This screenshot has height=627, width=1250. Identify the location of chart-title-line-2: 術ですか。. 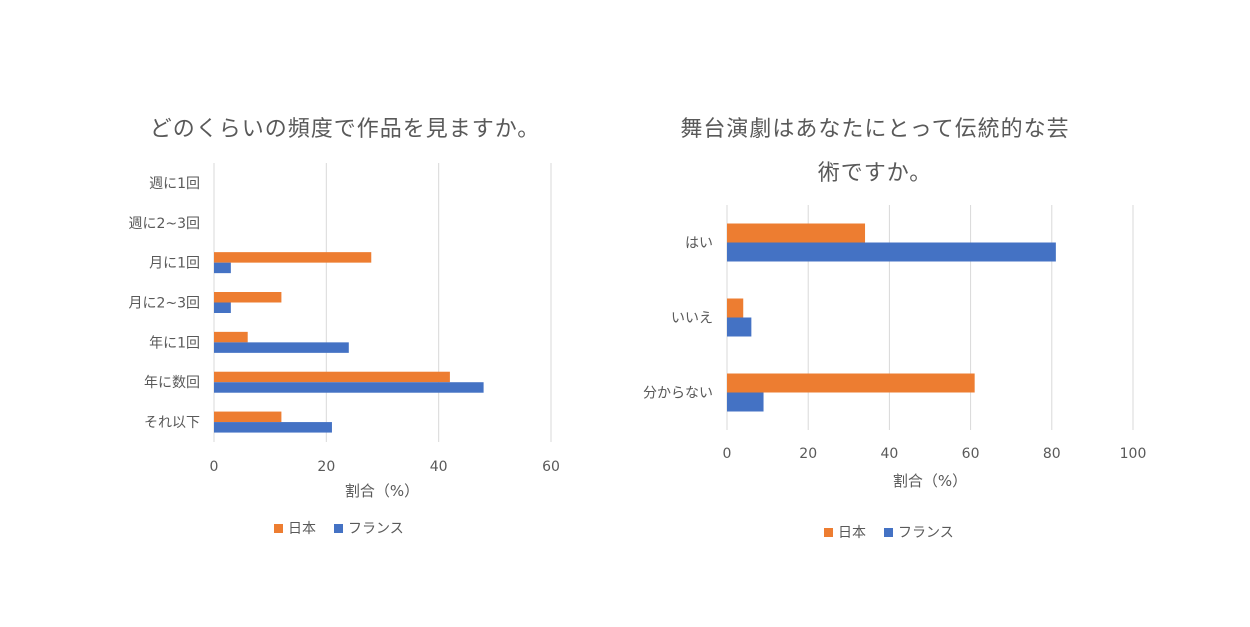
(875, 173).